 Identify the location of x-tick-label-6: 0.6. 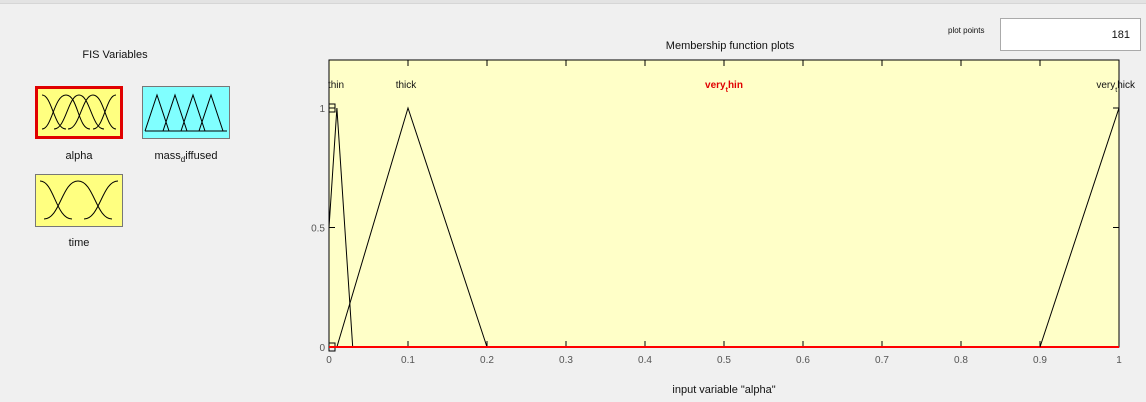
(803, 360).